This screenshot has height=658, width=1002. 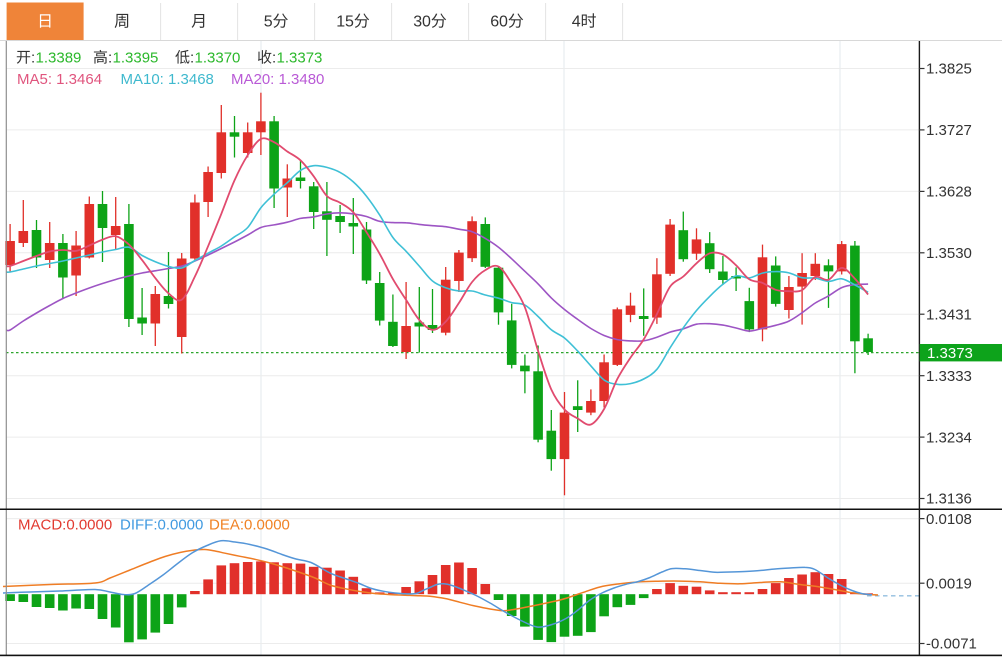 I want to click on svg-text: 1.3727, so click(x=949, y=130).